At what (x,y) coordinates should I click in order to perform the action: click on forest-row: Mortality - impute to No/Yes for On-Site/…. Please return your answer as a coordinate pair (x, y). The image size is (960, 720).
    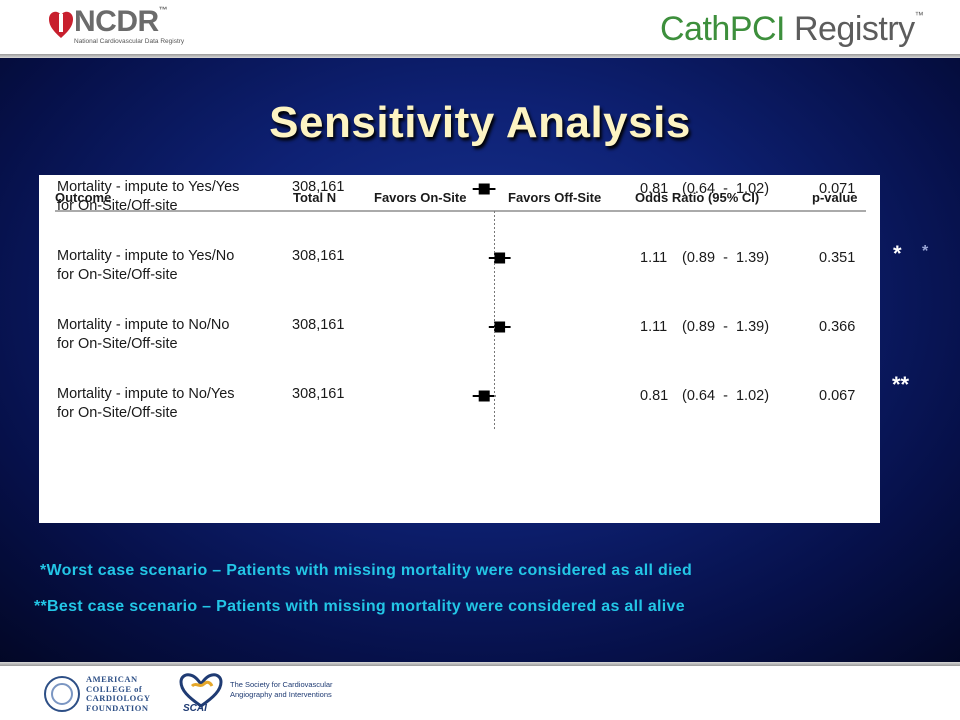
    Looking at the image, I should click on (456, 403).